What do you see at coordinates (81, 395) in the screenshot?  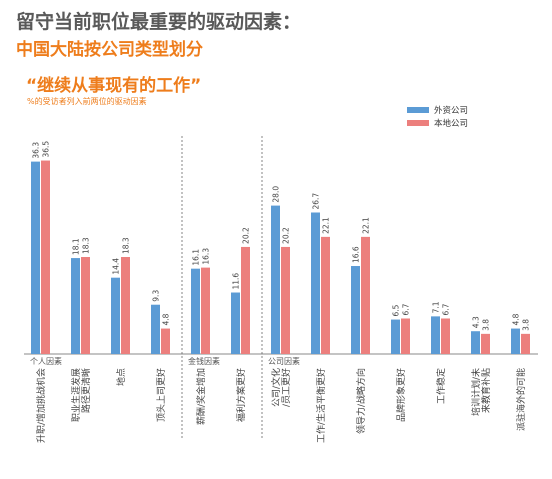 I see `category-label-0-1: 职业生涯发展路径更清晰` at bounding box center [81, 395].